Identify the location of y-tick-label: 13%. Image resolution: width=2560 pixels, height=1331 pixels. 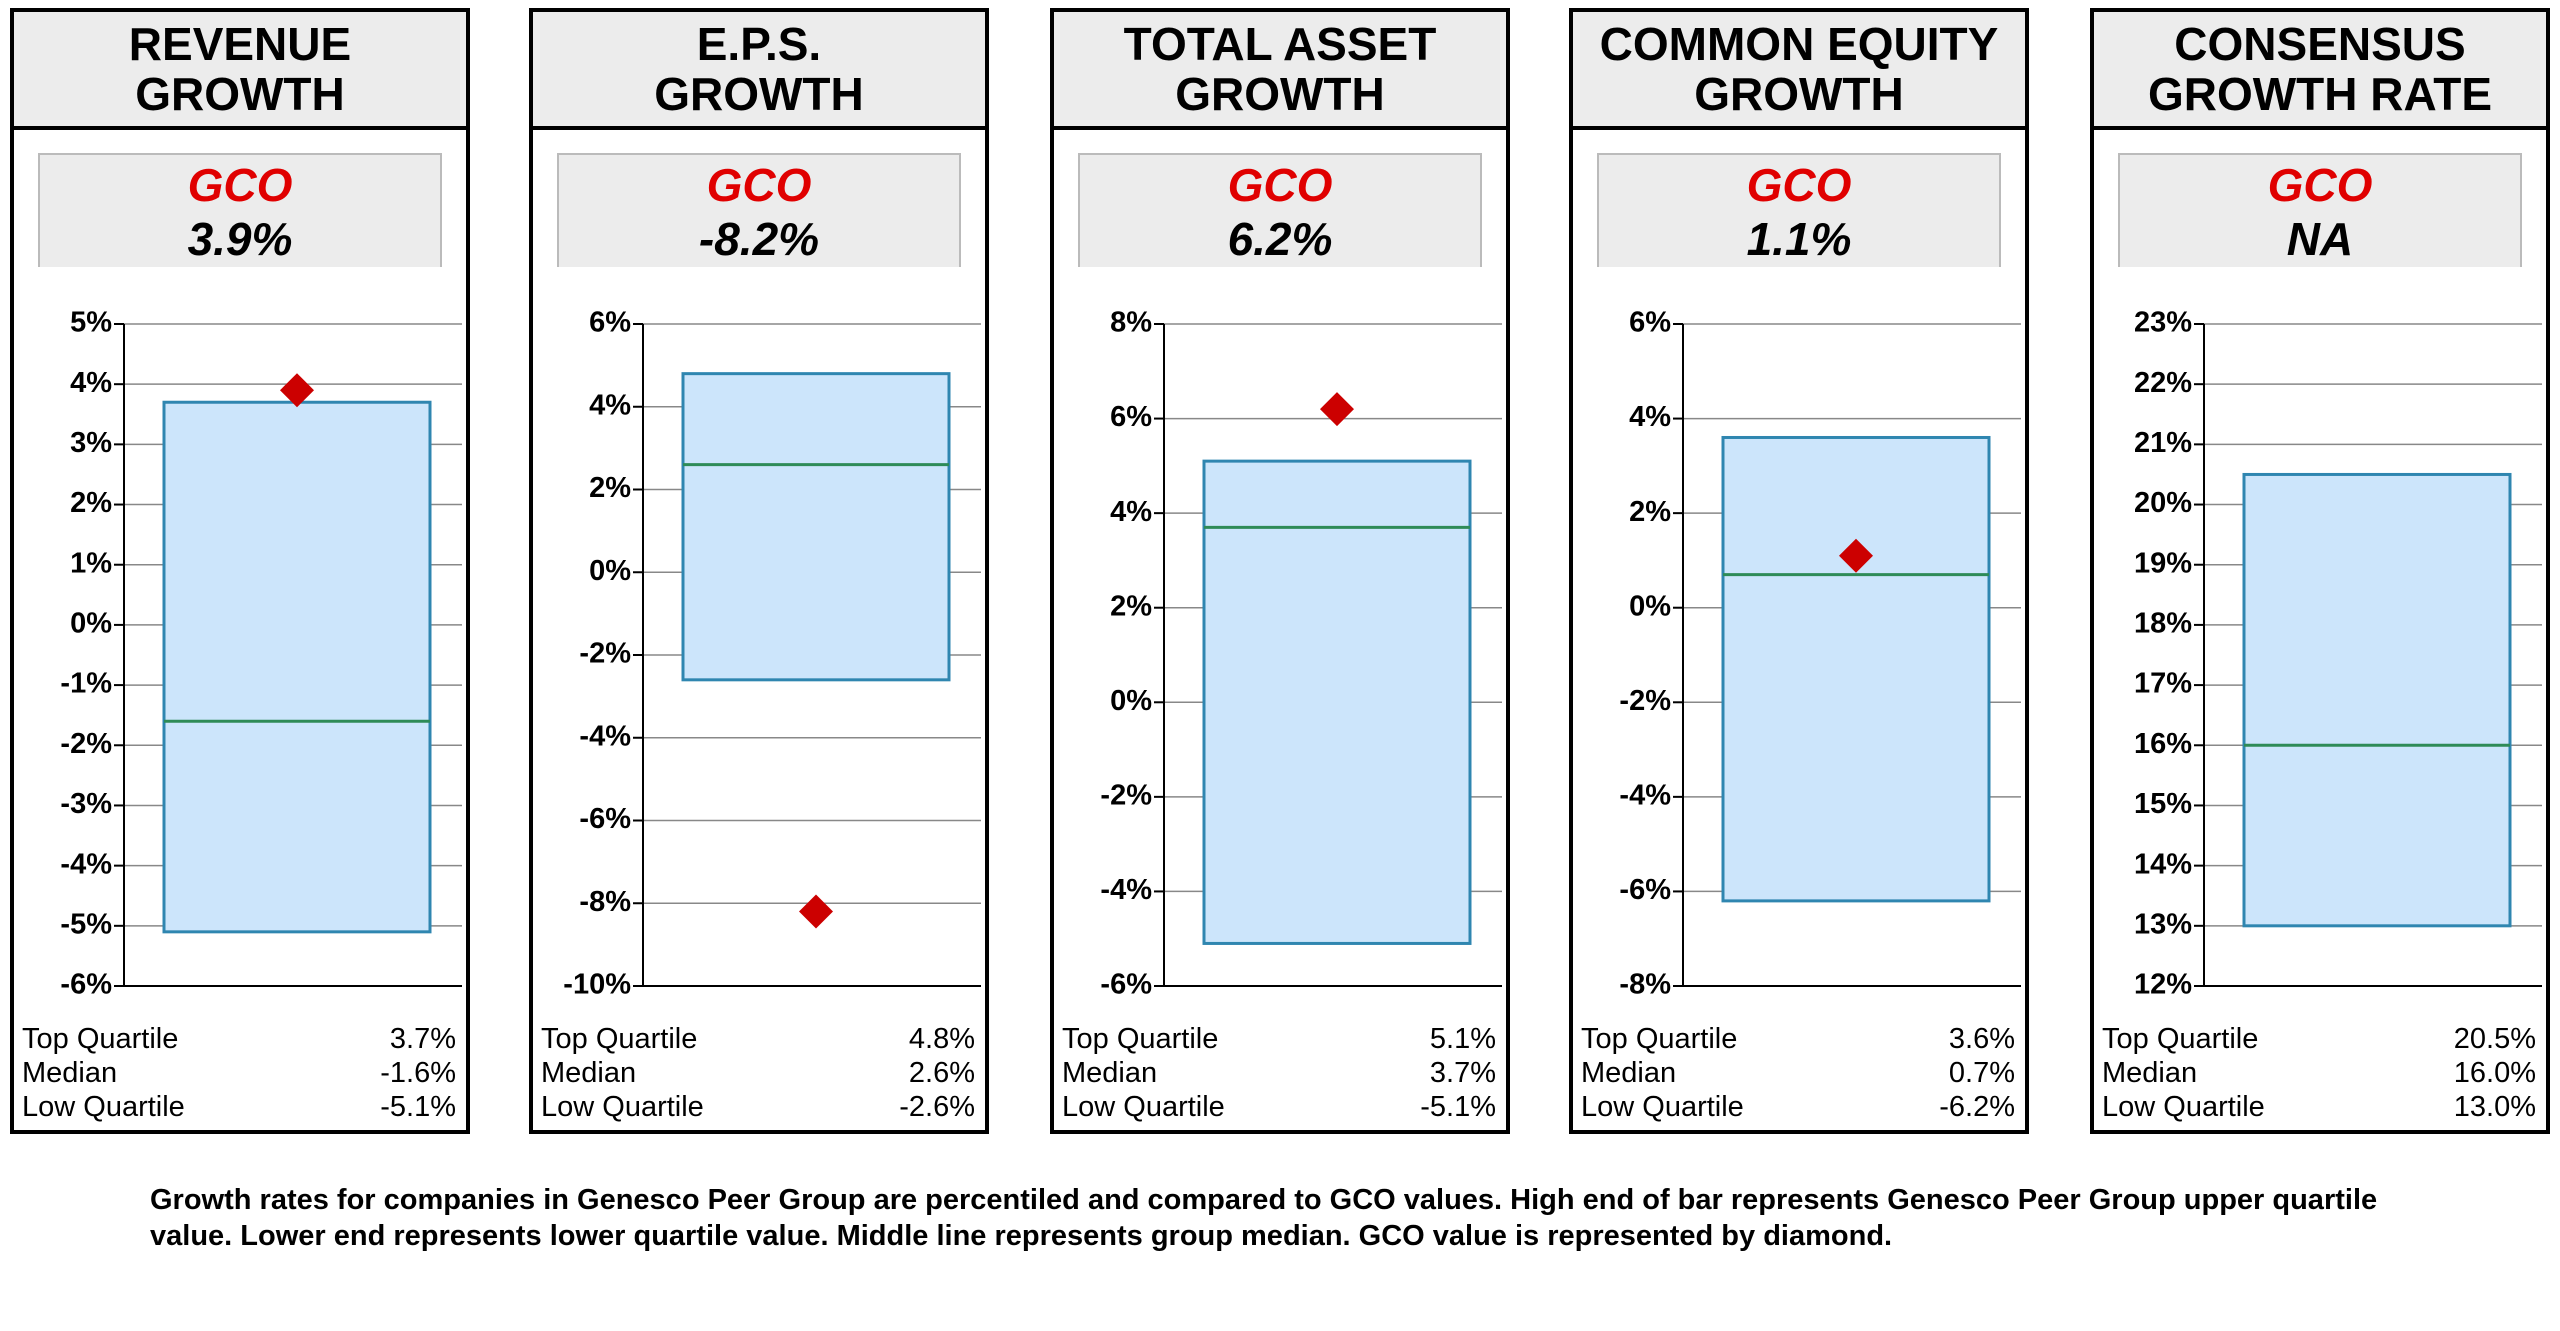
(2163, 924).